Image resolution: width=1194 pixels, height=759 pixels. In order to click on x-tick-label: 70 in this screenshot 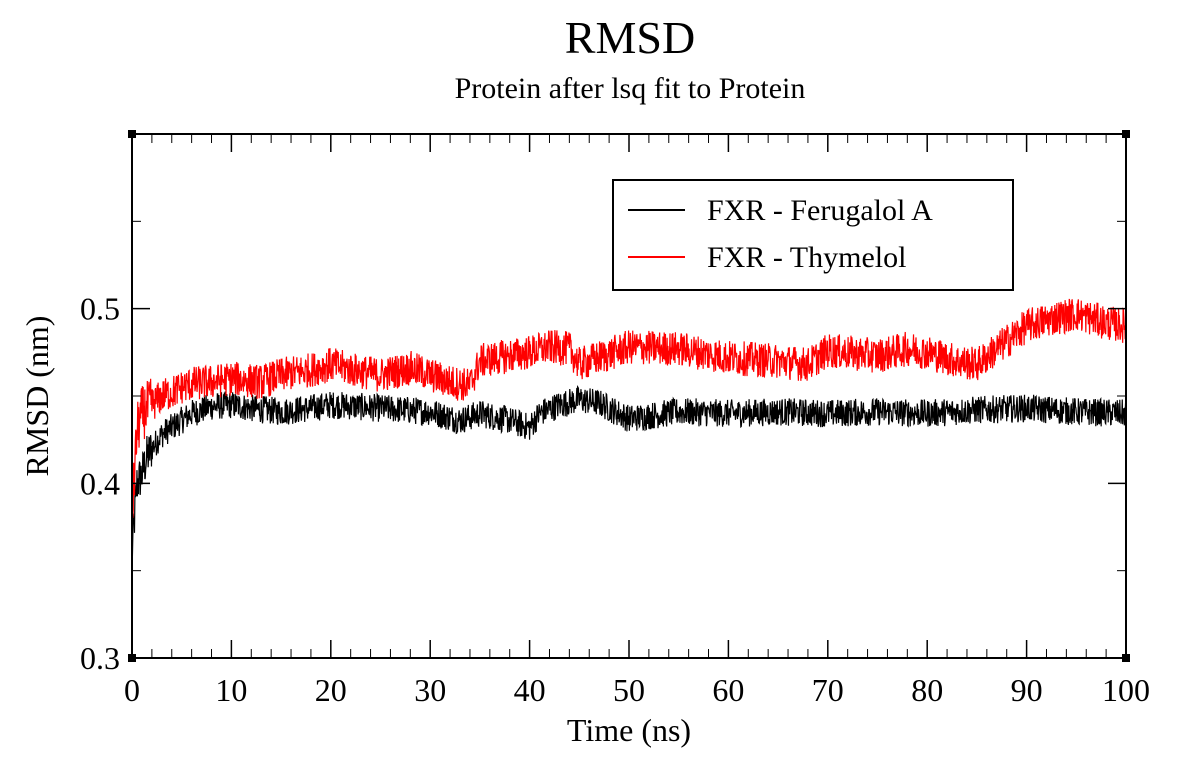, I will do `click(828, 690)`.